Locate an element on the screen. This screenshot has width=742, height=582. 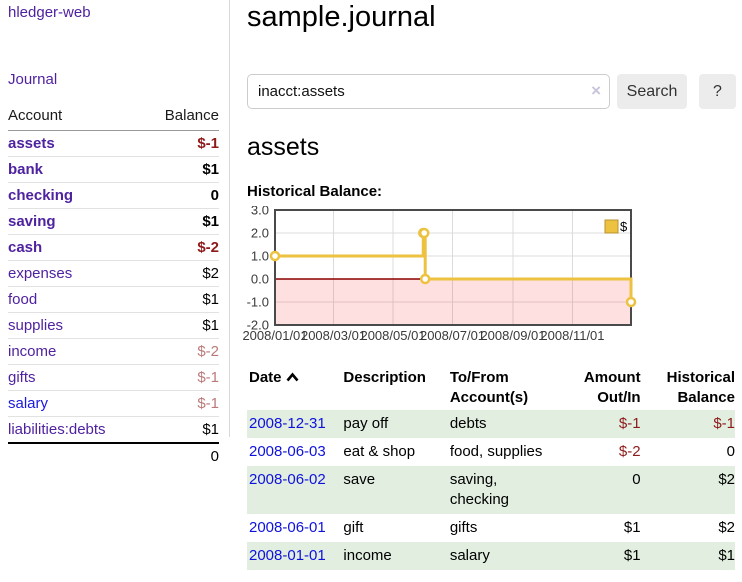
account-row: salary $-1 is located at coordinates (113, 403).